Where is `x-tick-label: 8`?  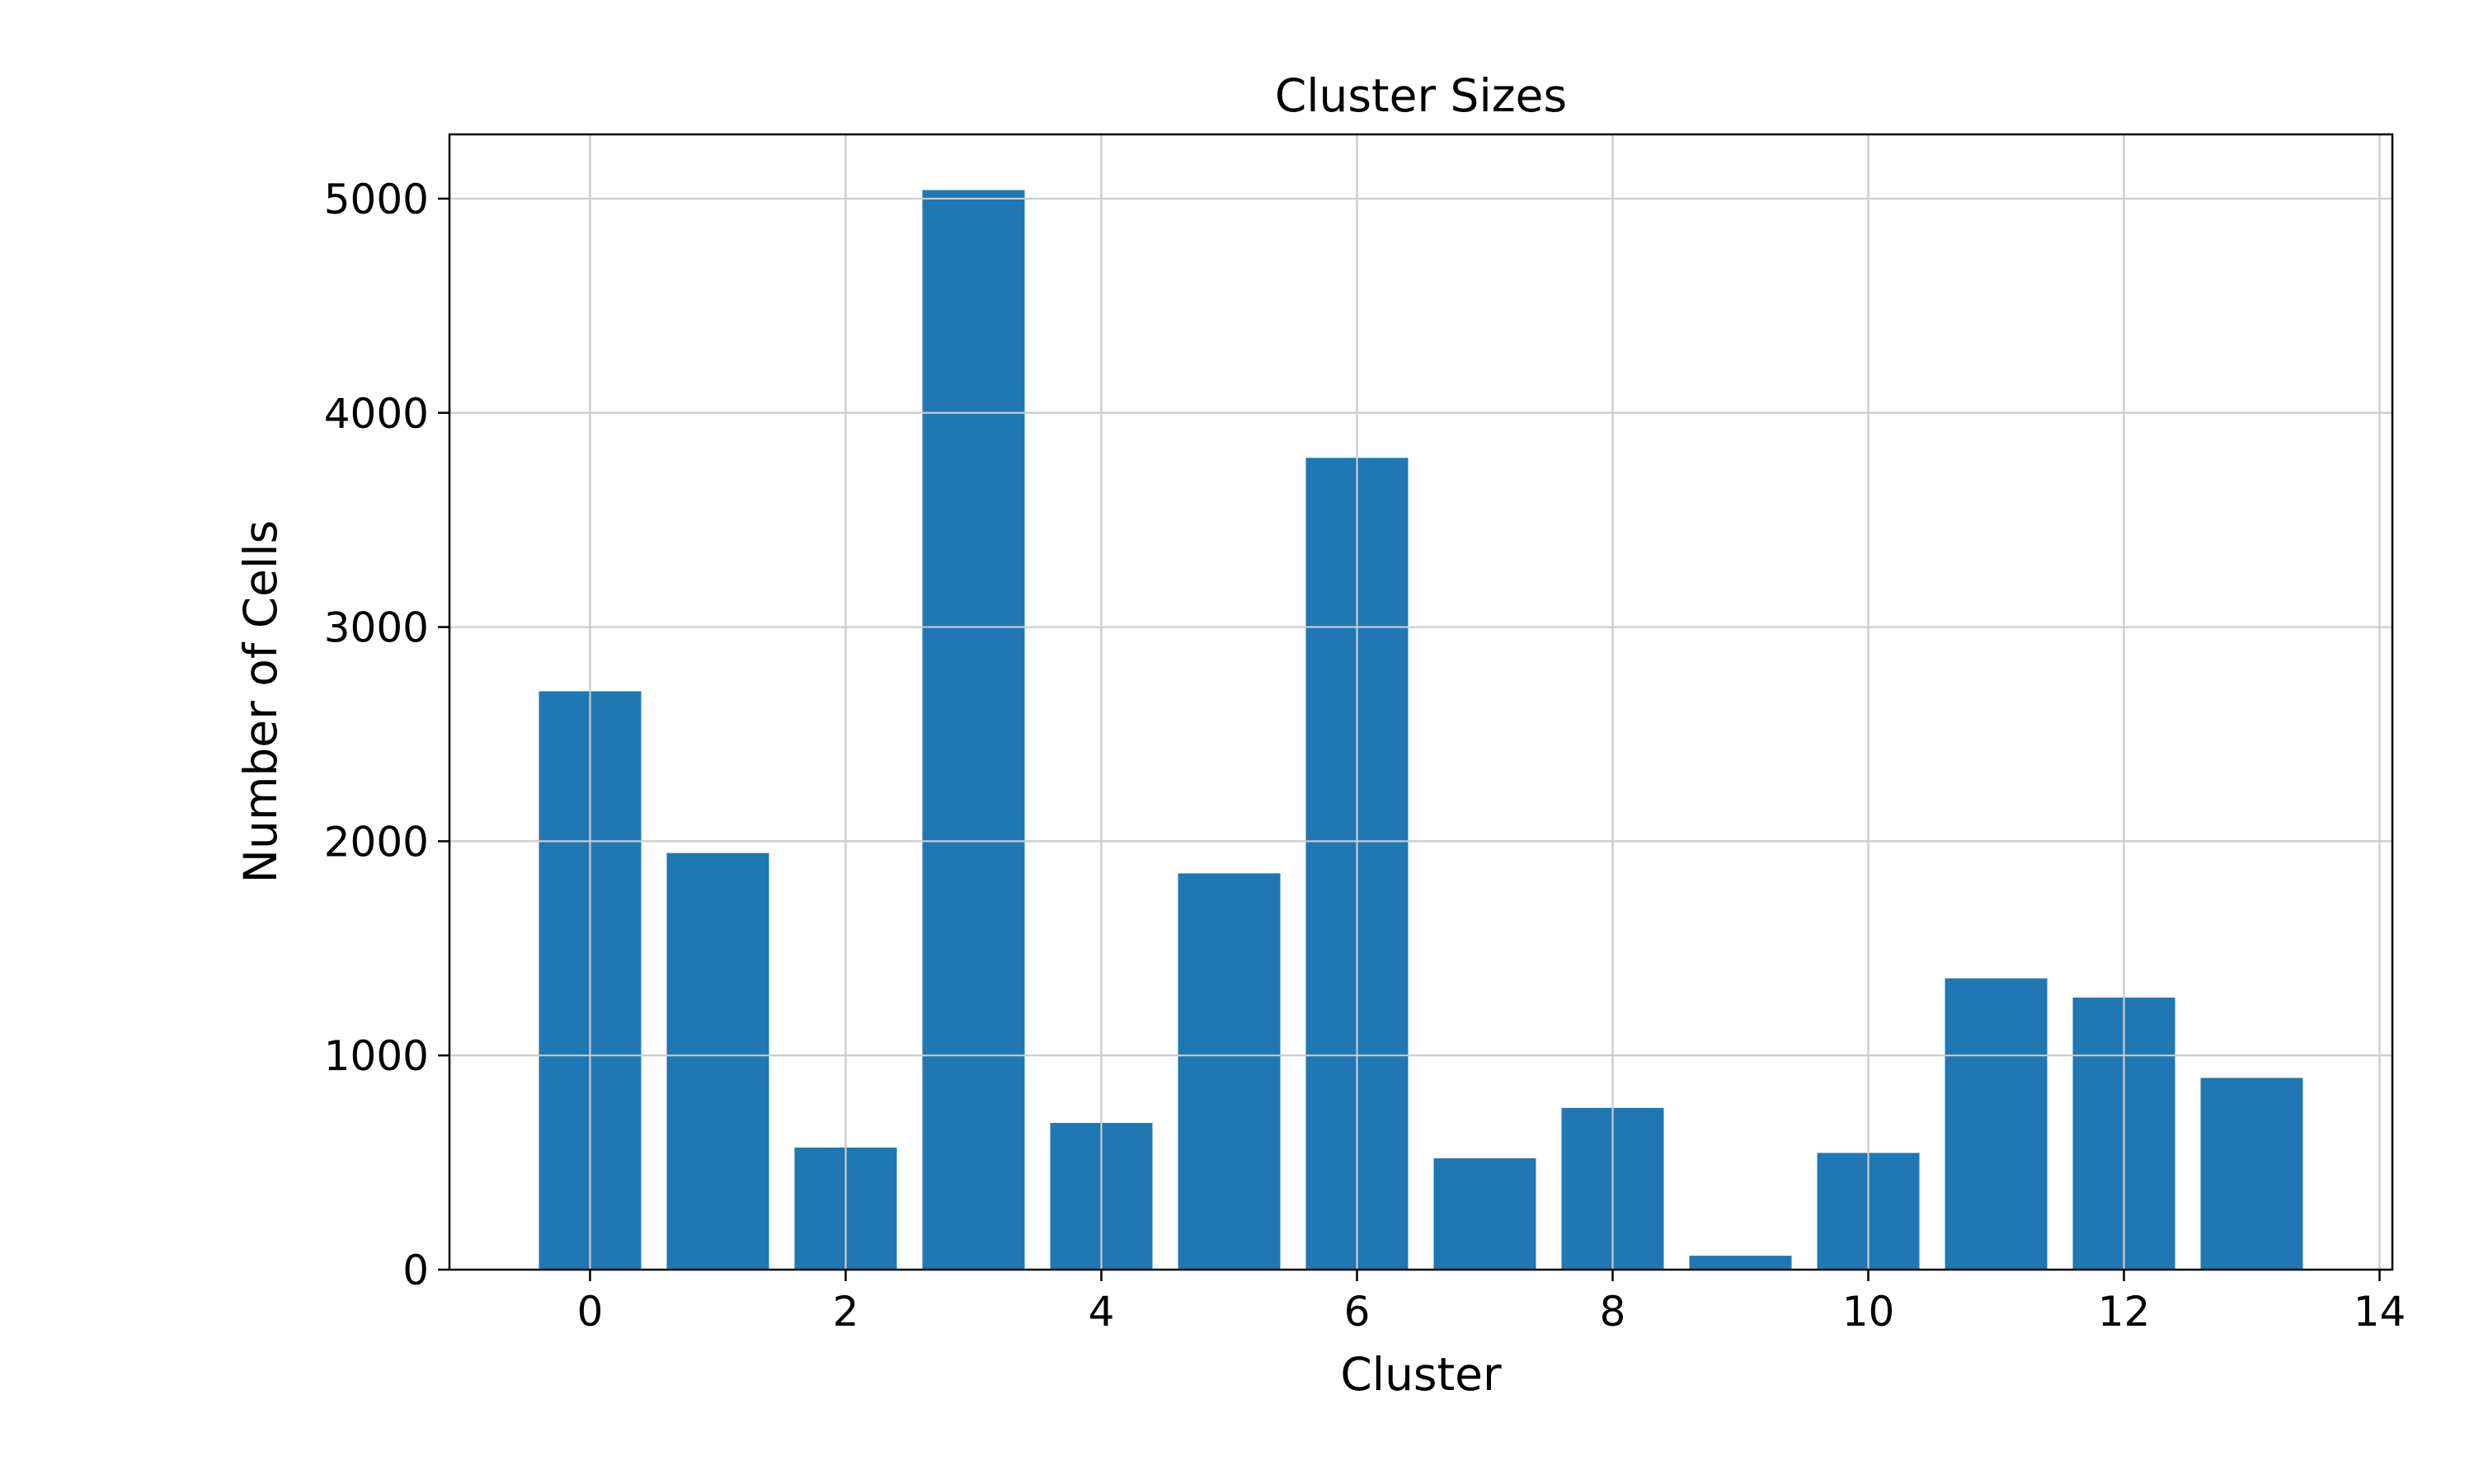 x-tick-label: 8 is located at coordinates (1613, 1312).